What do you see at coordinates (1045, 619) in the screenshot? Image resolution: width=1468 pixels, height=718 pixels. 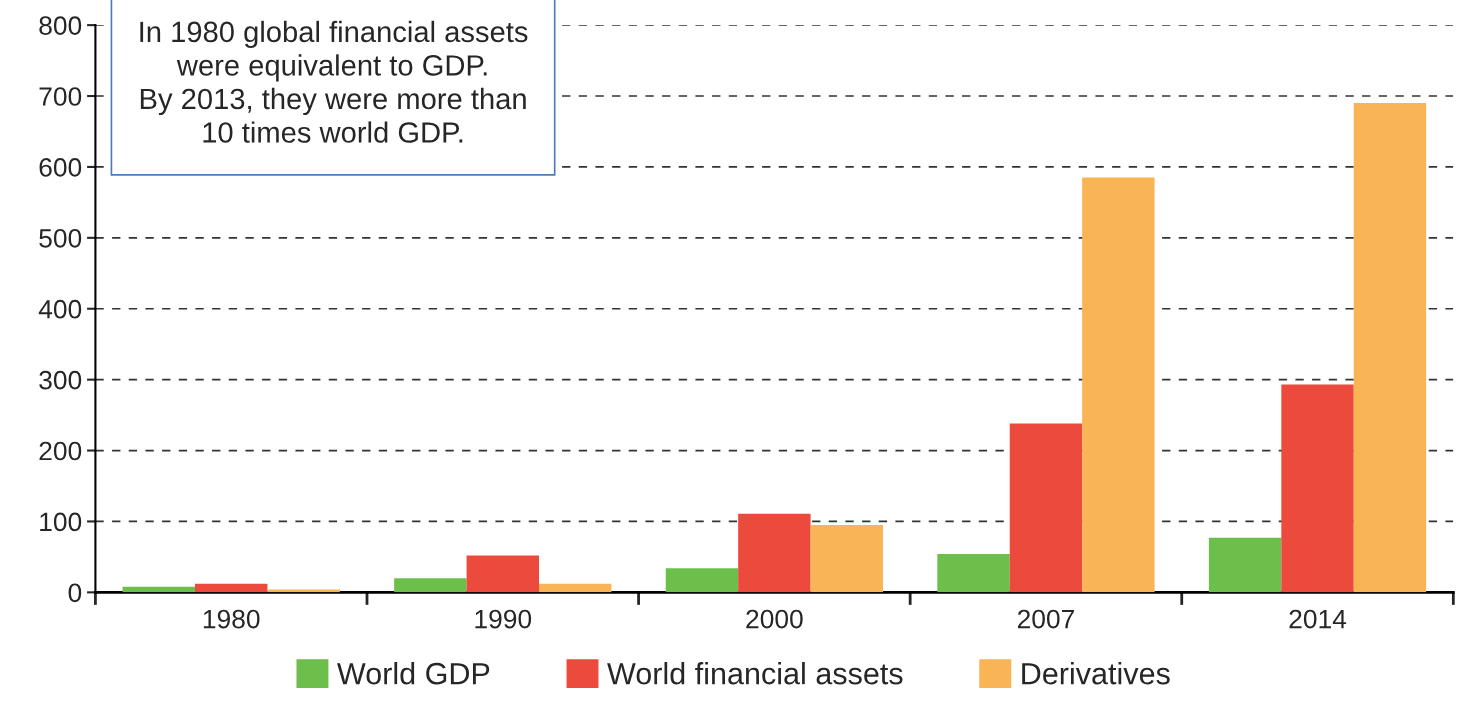 I see `x-tick-label: 2007` at bounding box center [1045, 619].